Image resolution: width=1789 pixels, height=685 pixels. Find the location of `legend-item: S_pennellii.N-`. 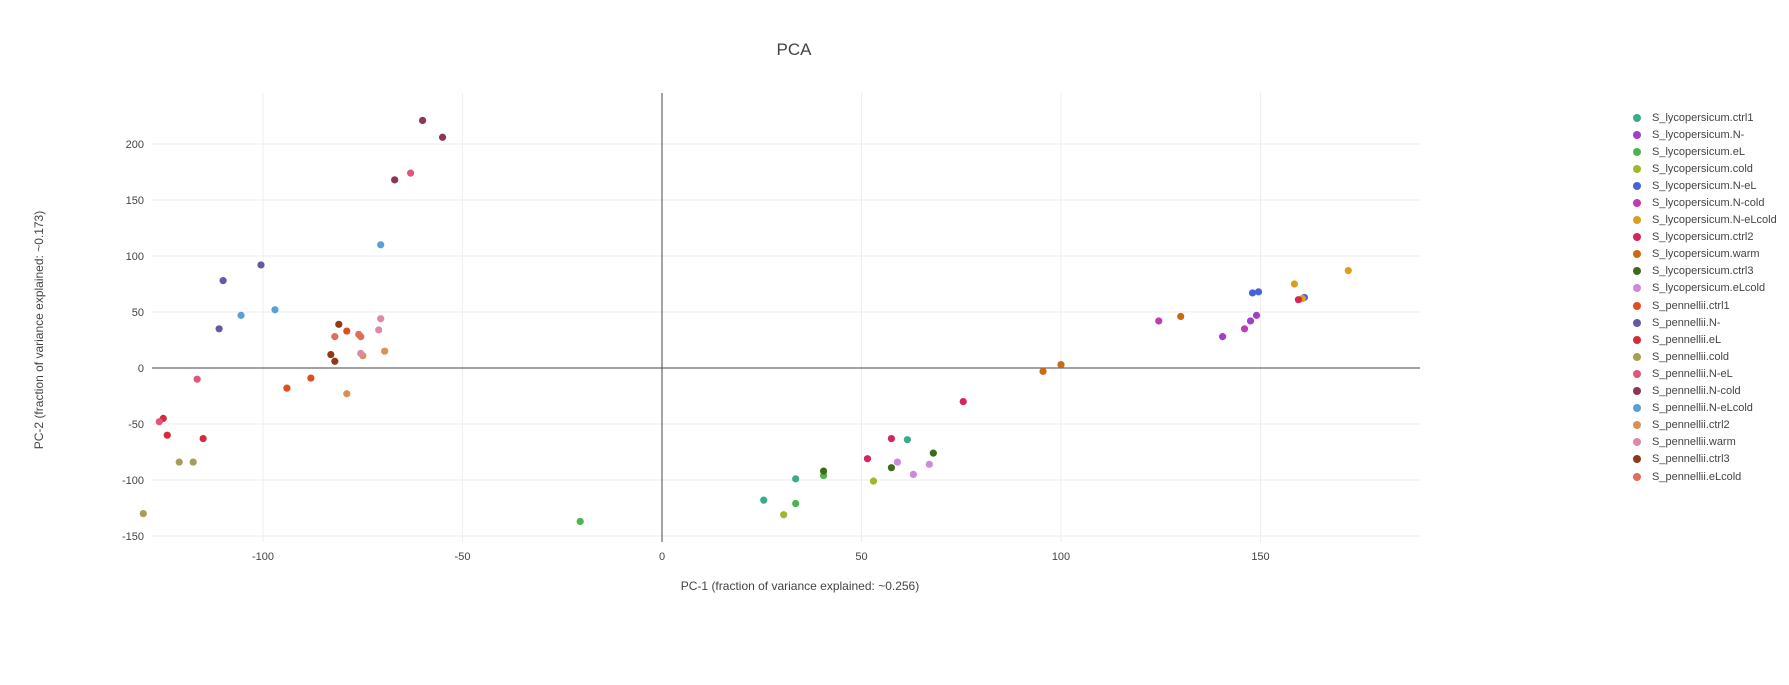

legend-item: S_pennellii.N- is located at coordinates (1701, 322).